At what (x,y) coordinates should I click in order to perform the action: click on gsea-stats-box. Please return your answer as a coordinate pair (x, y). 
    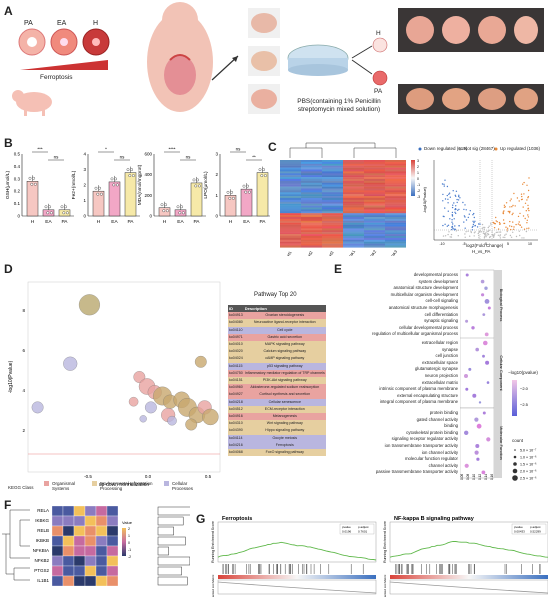
    Looking at the image, I should click on (357, 529).